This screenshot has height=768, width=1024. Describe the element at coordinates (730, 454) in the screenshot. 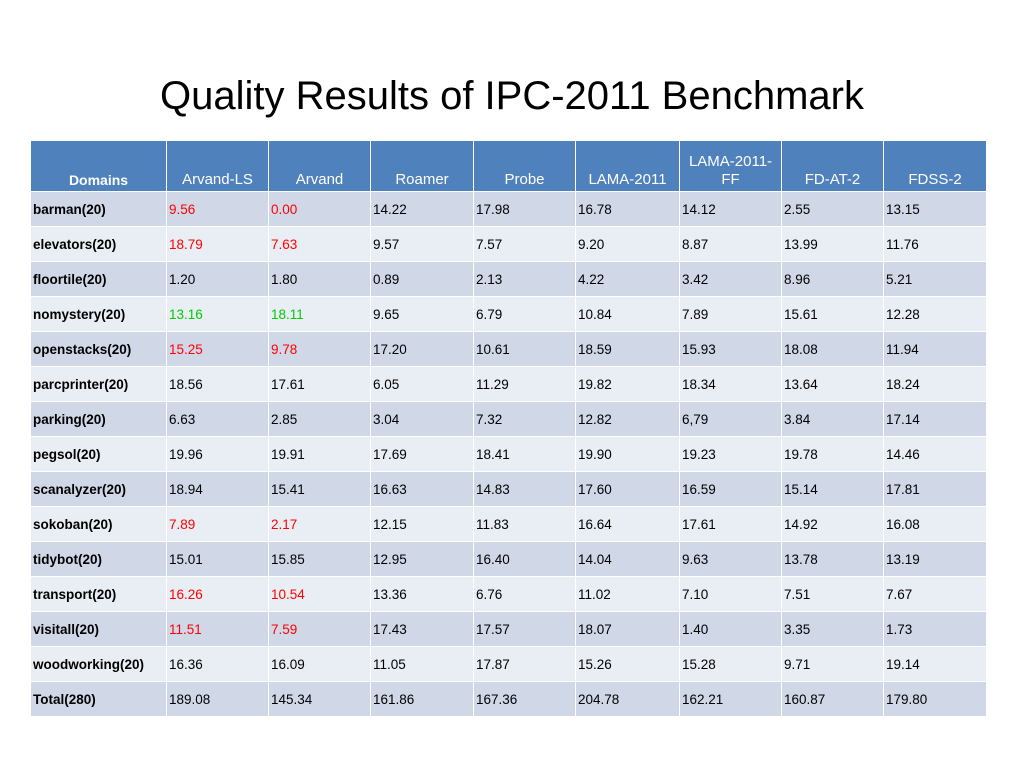

I see `value-cell: 19.23` at that location.